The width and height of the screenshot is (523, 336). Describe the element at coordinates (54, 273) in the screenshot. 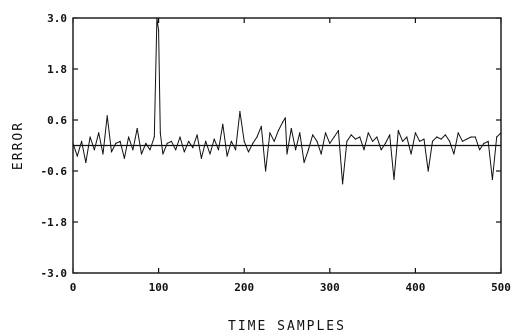

I see `y-tick-label: -3.0` at that location.